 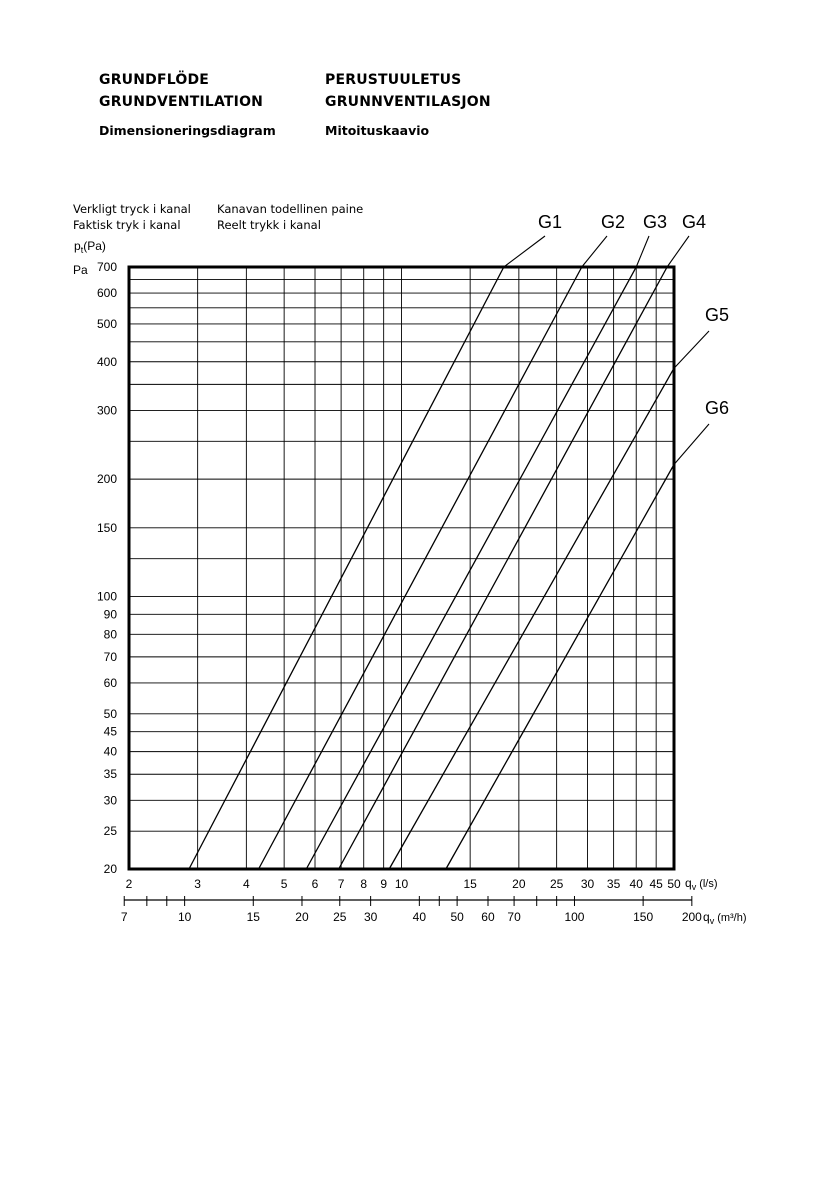 I want to click on x-secondary-axis: 7 10 15 20 25 30 40 50 60 70 100 150 200, so click(x=411, y=910).